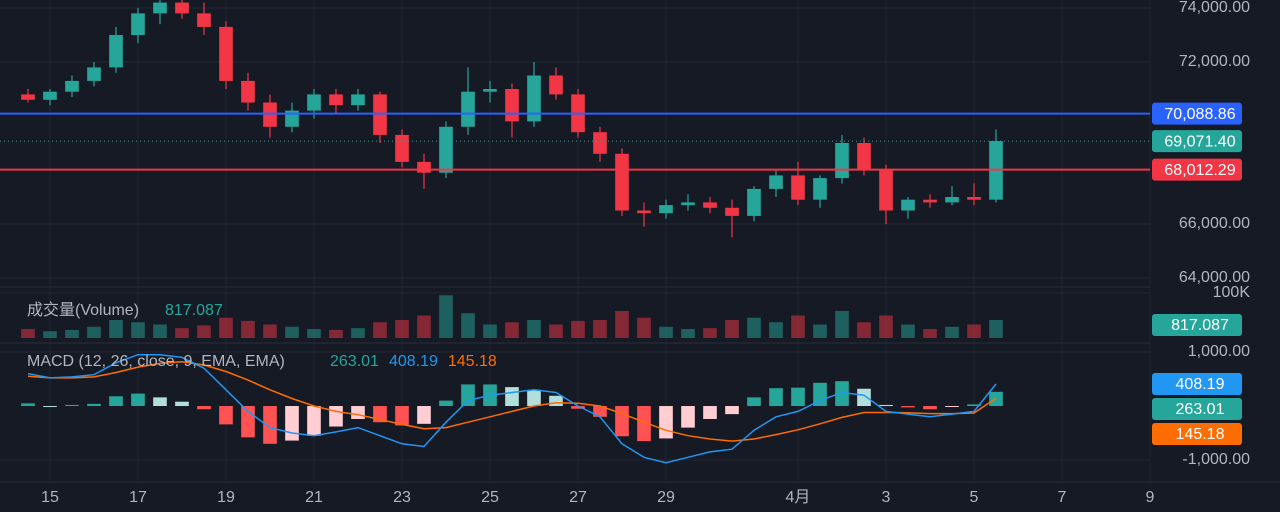 The height and width of the screenshot is (512, 1280). What do you see at coordinates (156, 361) in the screenshot?
I see `macd-title: MACD (12, 26, close, 9, EMA, EMA)` at bounding box center [156, 361].